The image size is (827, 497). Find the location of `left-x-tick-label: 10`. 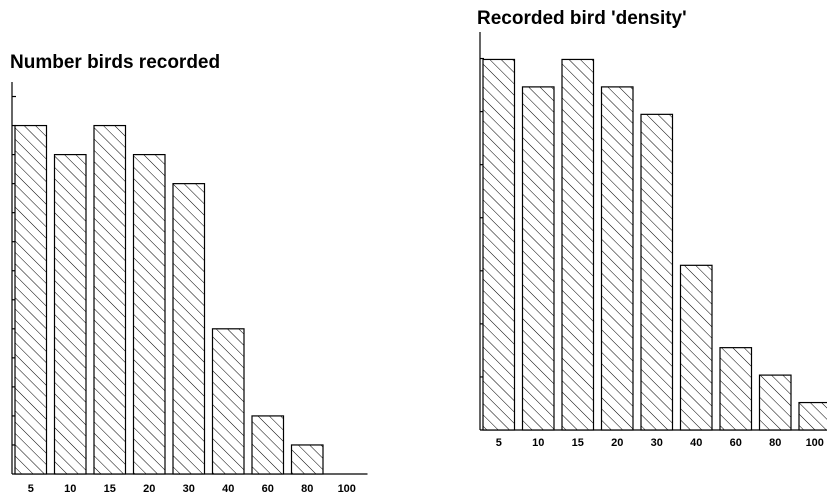

left-x-tick-label: 10 is located at coordinates (70, 489).